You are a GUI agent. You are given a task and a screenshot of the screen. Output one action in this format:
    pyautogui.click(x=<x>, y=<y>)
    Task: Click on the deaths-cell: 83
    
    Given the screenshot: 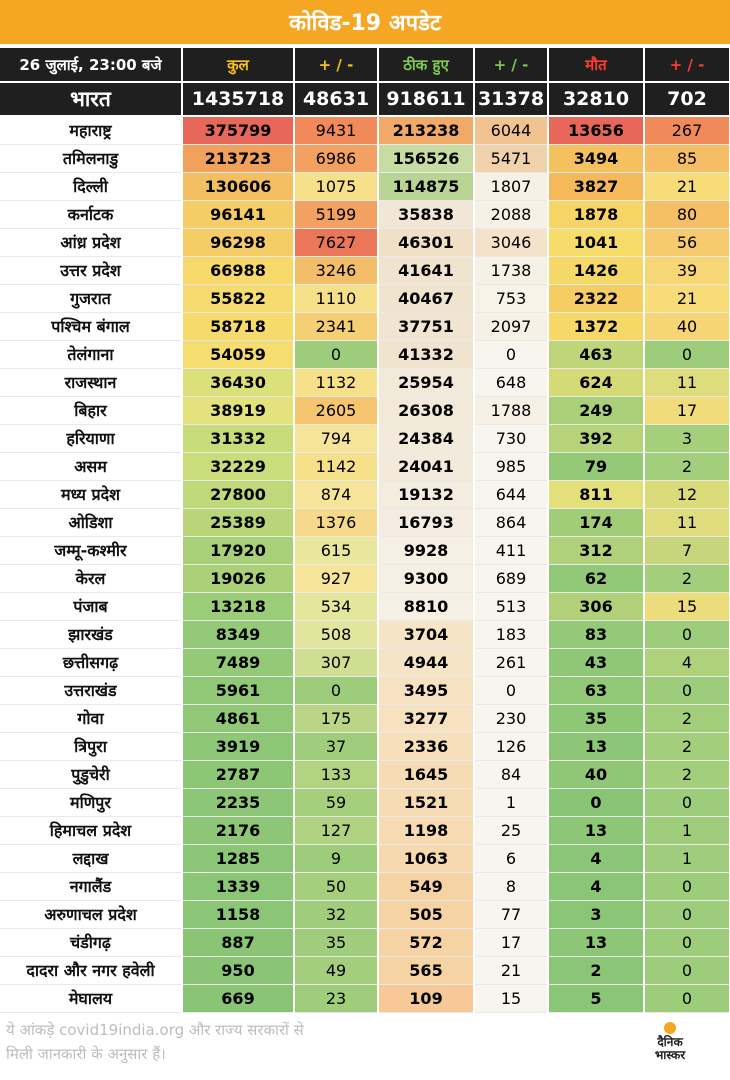 What is the action you would take?
    pyautogui.click(x=596, y=634)
    